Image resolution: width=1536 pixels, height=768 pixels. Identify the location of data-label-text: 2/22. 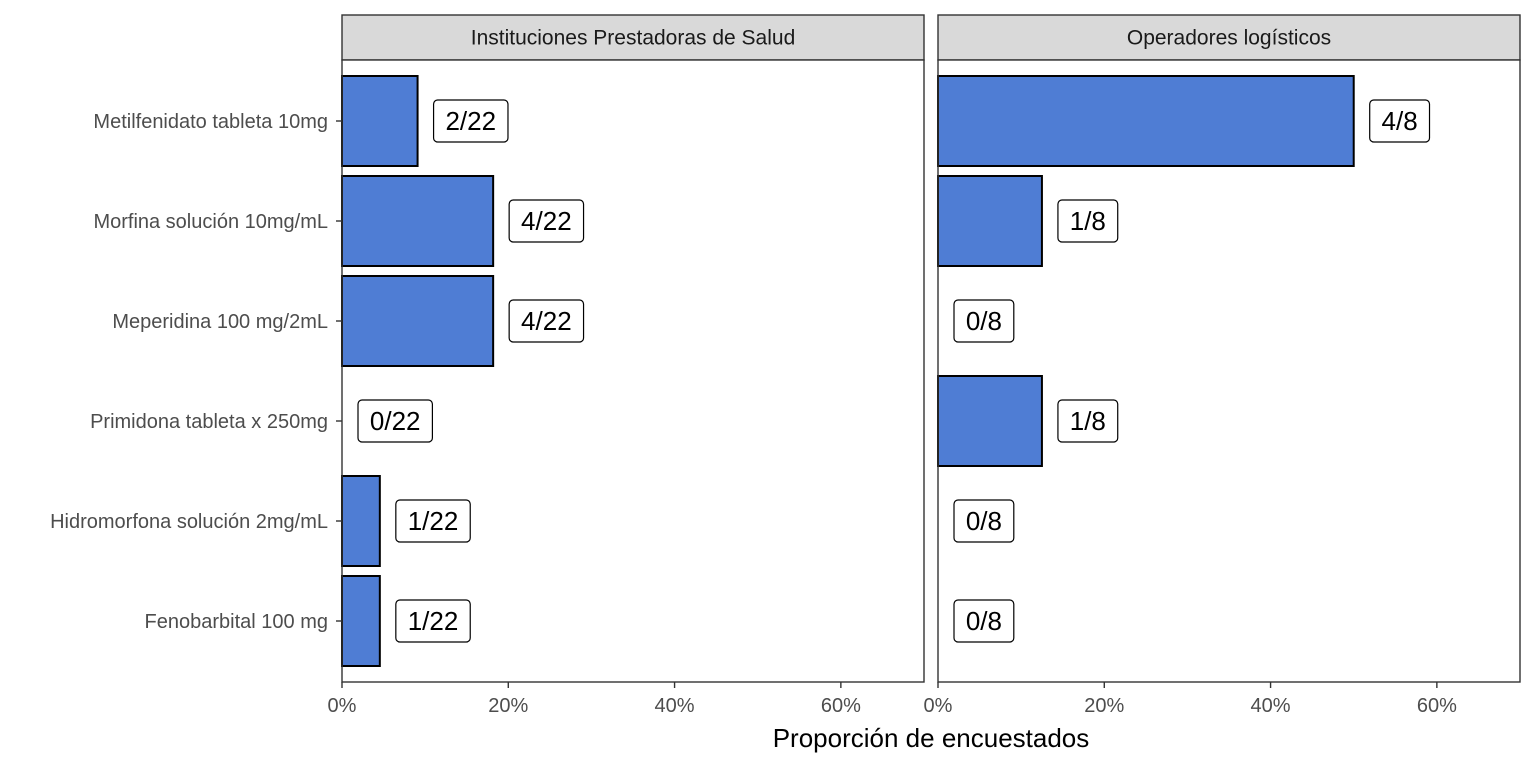
(470, 121).